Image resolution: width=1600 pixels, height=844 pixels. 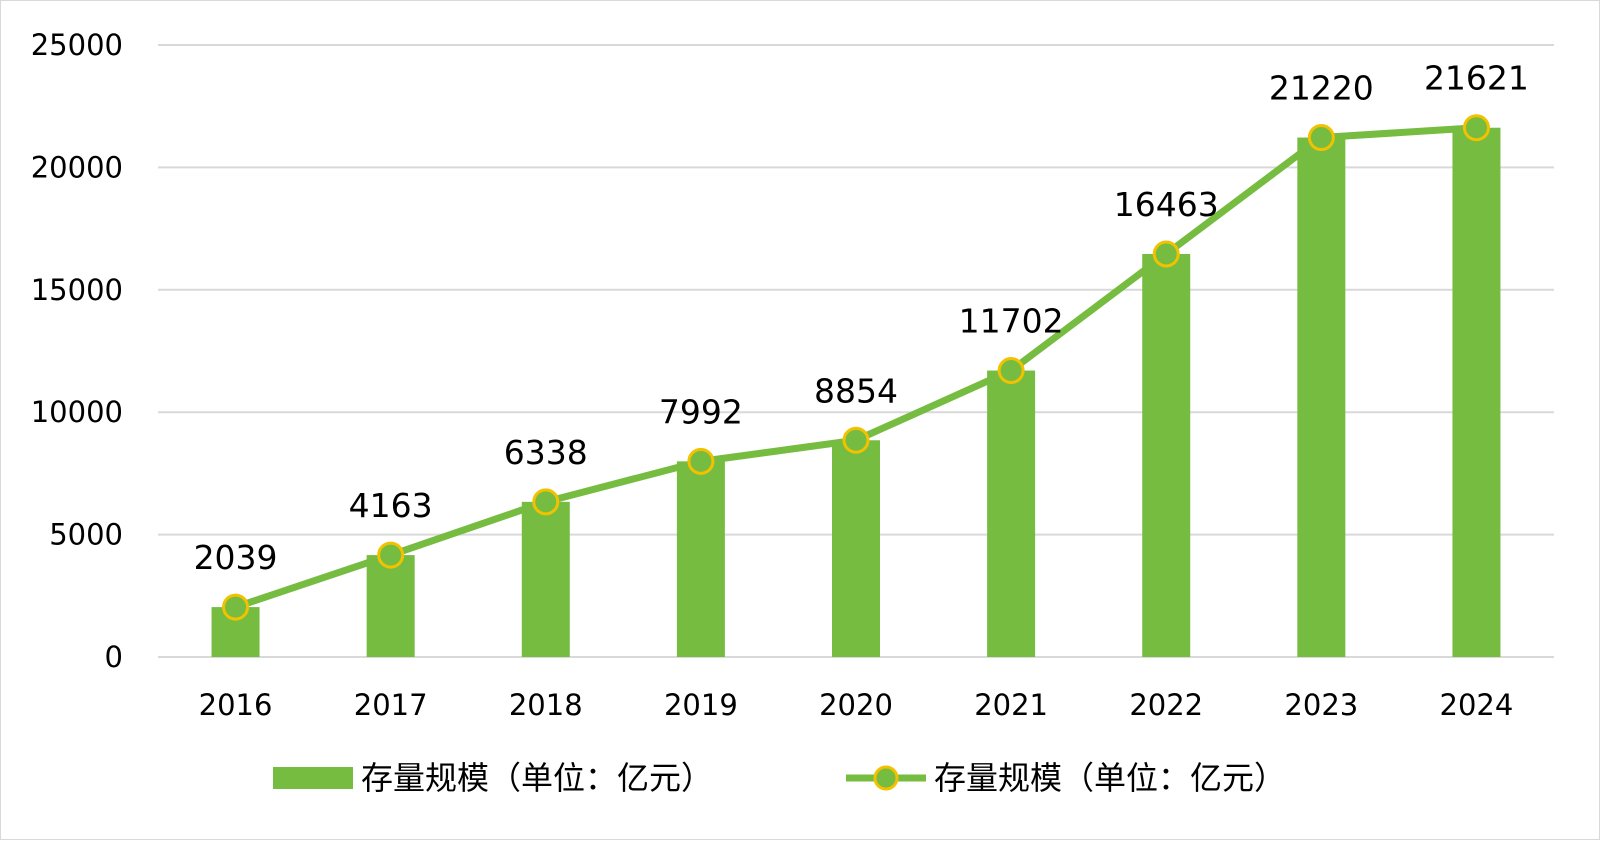 What do you see at coordinates (1476, 78) in the screenshot?
I see `data-label: 21621` at bounding box center [1476, 78].